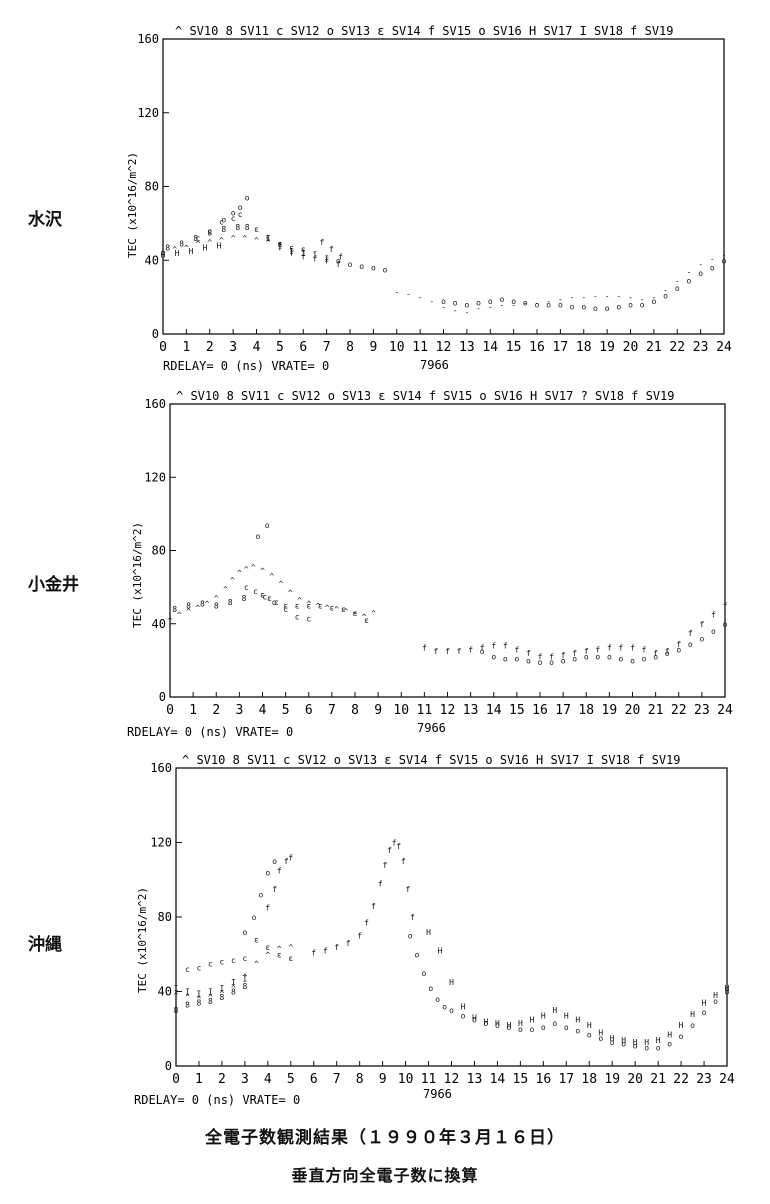 This screenshot has width=770, height=1204. Describe the element at coordinates (148, 39) in the screenshot. I see `y-tick-label: 160` at that location.